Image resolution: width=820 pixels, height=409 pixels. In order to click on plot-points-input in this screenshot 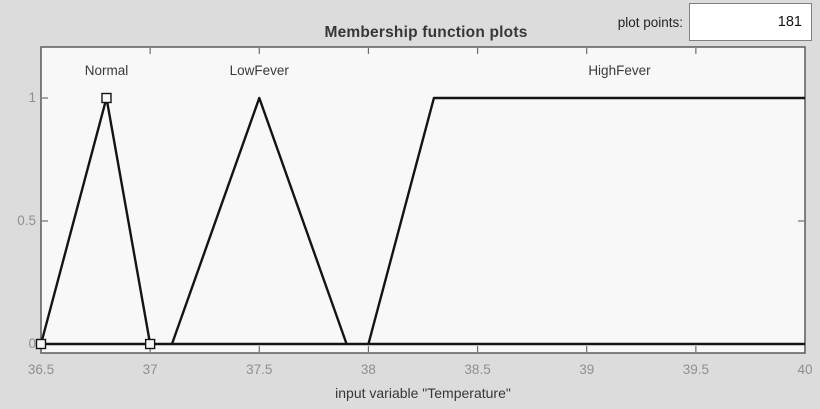, I will do `click(750, 22)`.